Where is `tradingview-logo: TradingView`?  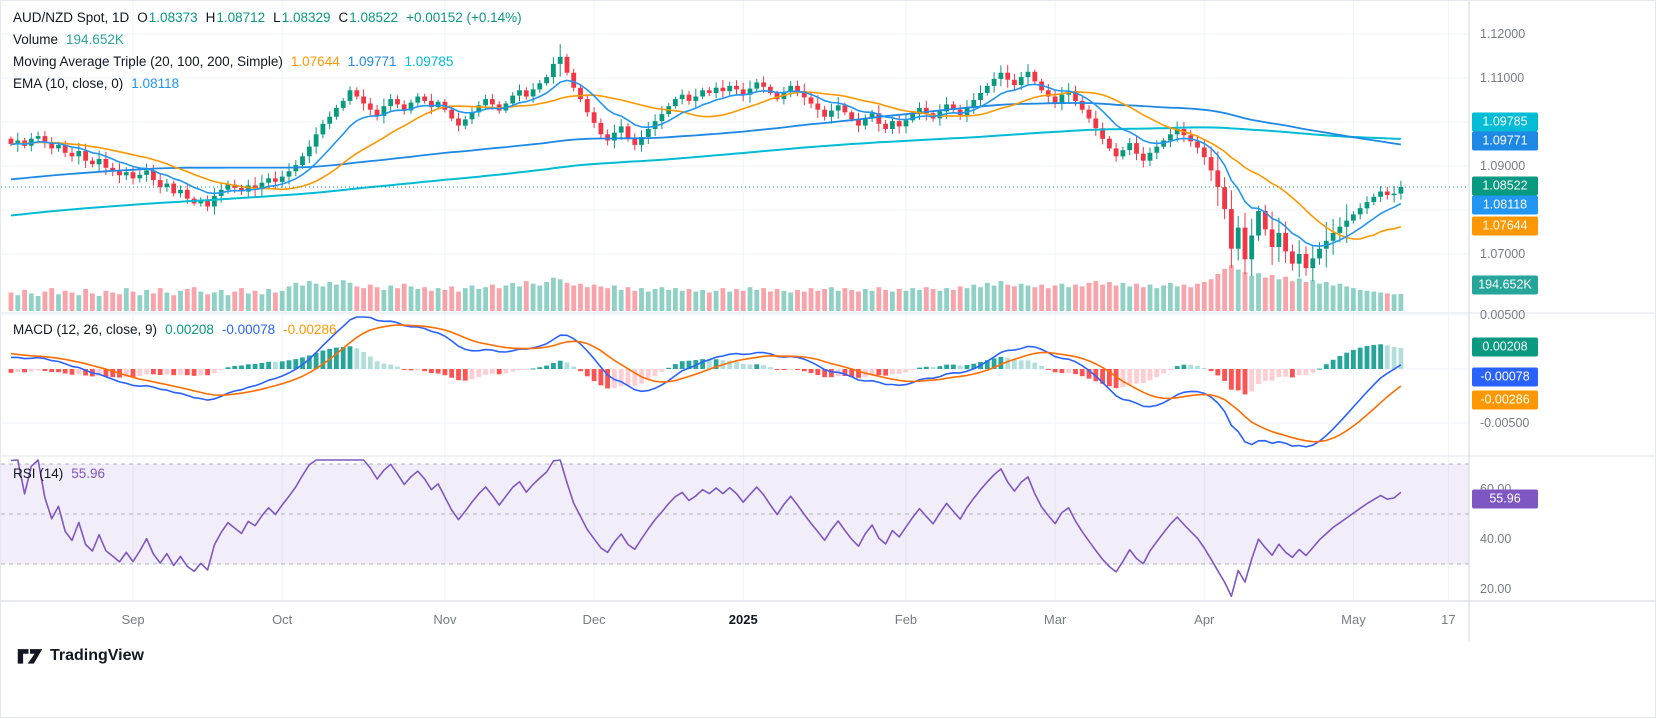 tradingview-logo: TradingView is located at coordinates (80, 656).